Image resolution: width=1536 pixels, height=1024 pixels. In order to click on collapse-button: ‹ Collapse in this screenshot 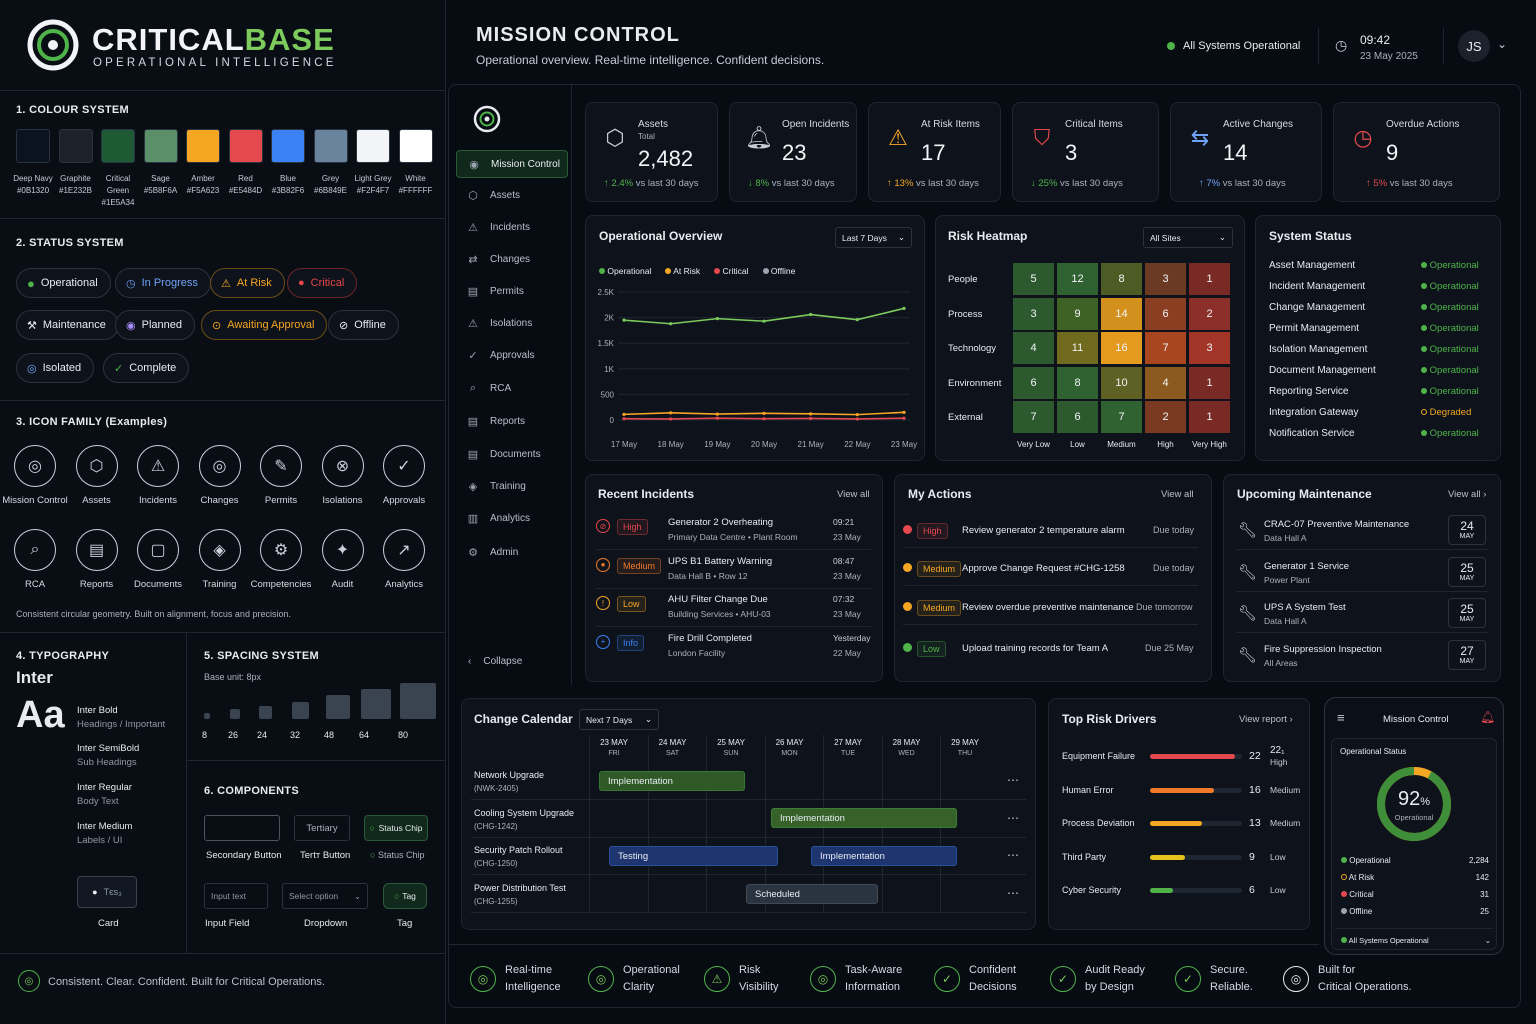, I will do `click(495, 661)`.